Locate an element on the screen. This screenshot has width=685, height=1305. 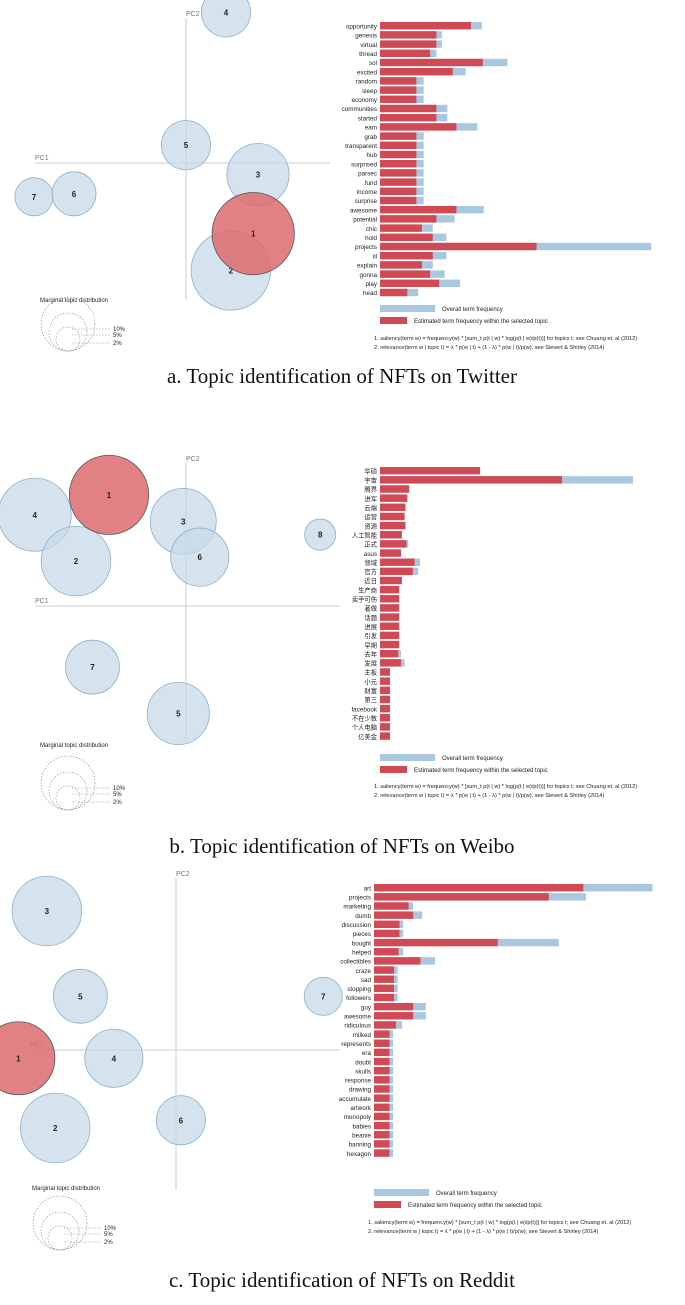
legend-overall-label: Overall term frequency is located at coordinates (466, 1194).